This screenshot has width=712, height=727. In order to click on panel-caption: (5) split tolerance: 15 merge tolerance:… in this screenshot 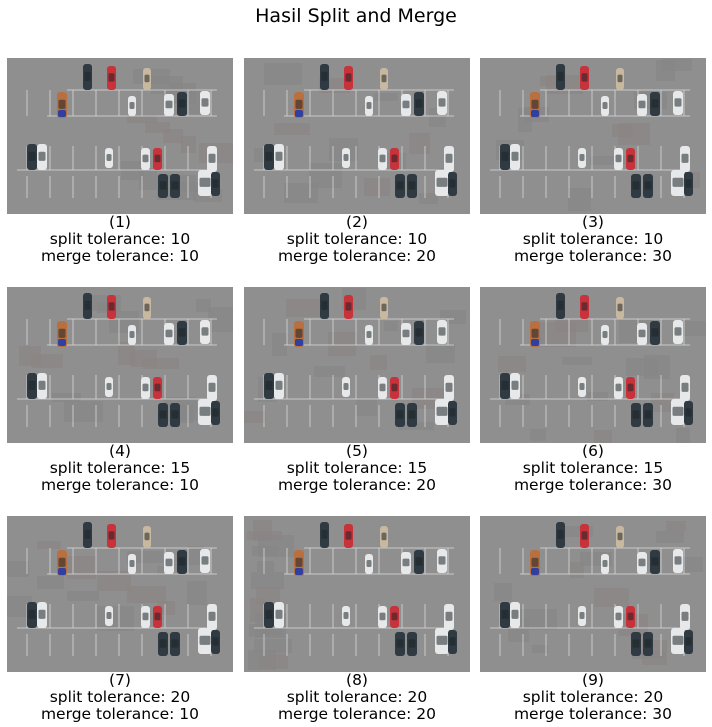, I will do `click(357, 468)`.